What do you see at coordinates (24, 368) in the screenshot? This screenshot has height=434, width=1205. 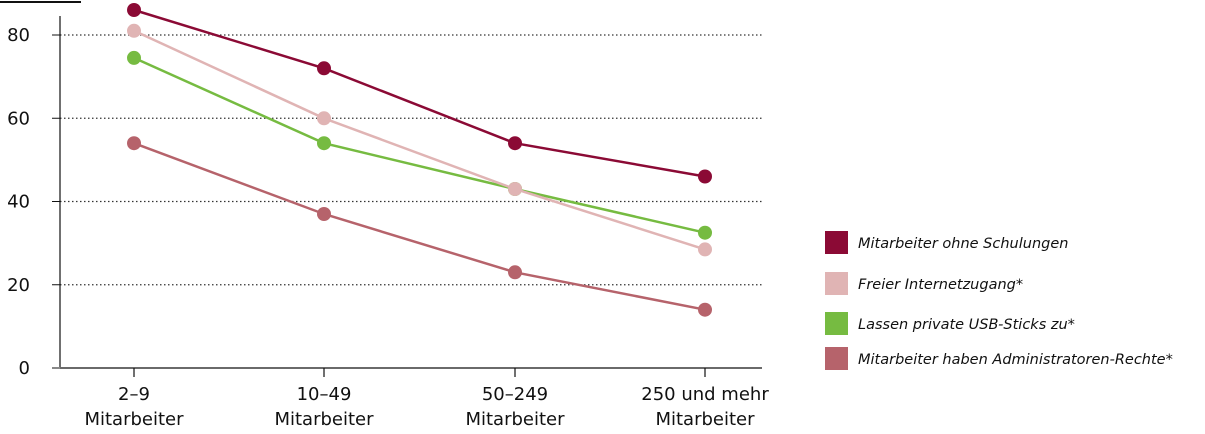 I see `y-tick-label: 0` at bounding box center [24, 368].